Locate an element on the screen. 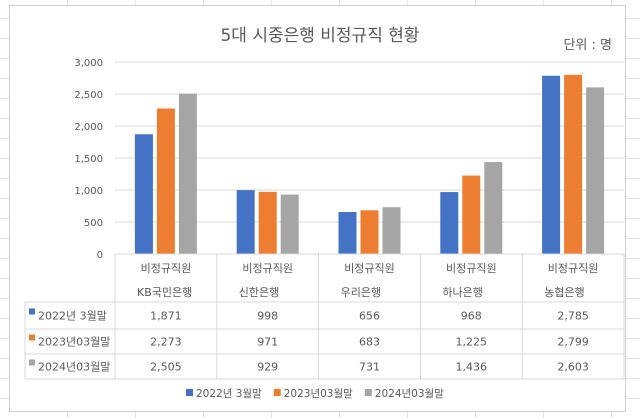 This screenshot has height=418, width=640. legend-label: 2024년03월말 is located at coordinates (409, 394).